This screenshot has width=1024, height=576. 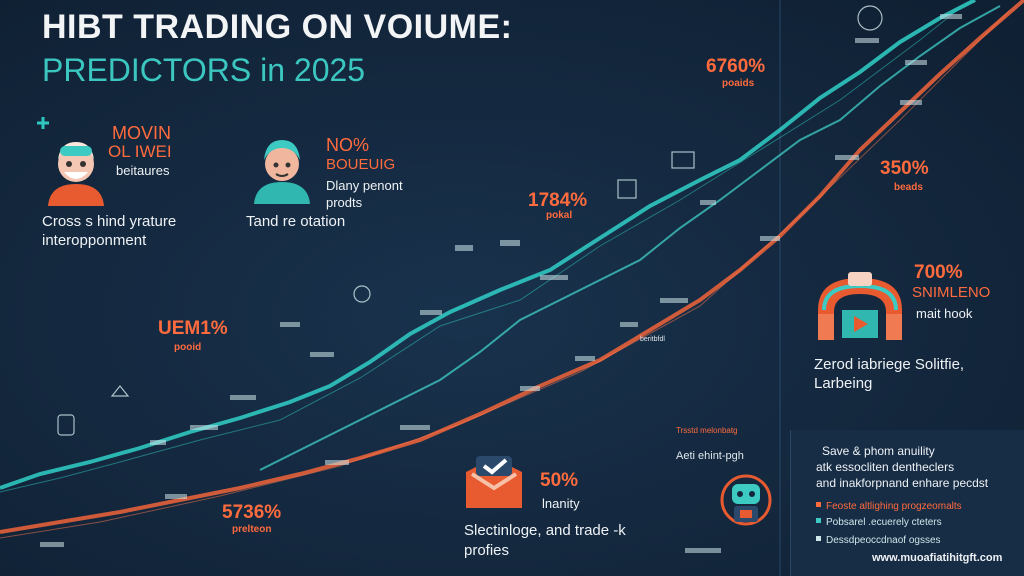 What do you see at coordinates (746, 504) in the screenshot?
I see `robot-icon` at bounding box center [746, 504].